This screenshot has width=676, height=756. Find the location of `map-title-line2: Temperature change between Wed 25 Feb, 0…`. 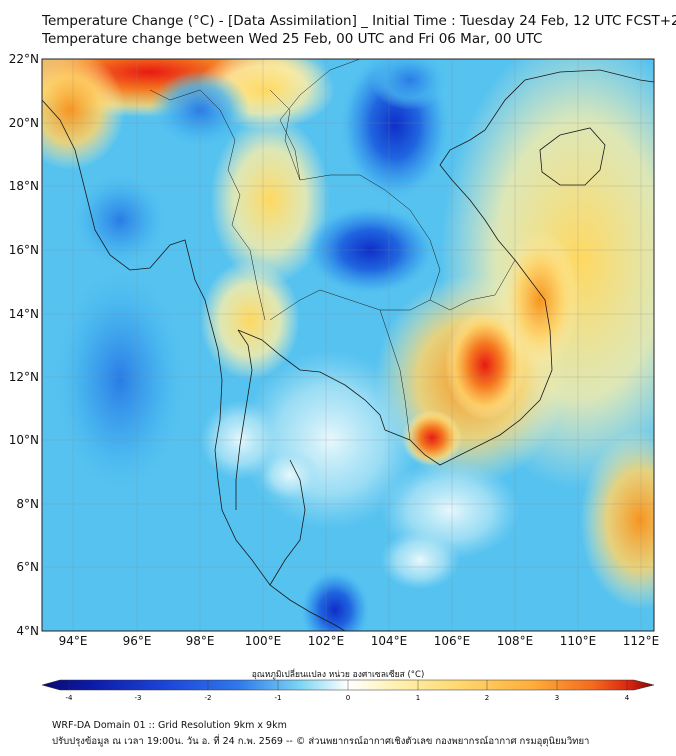

map-title-line2: Temperature change between Wed 25 Feb, 0… is located at coordinates (292, 39).